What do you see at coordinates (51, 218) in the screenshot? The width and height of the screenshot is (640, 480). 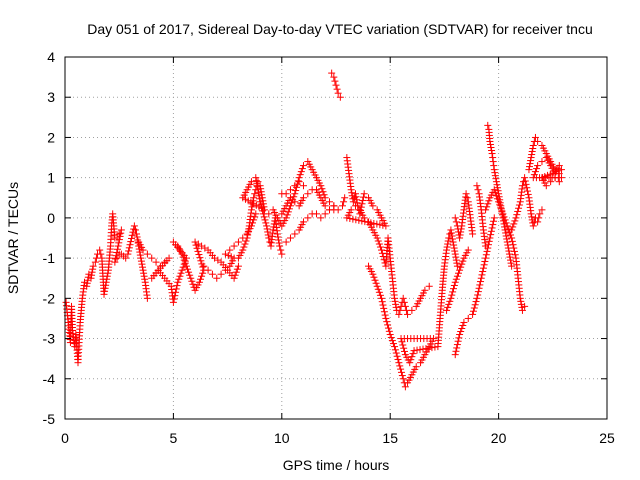 I see `y-tick-label: 0` at bounding box center [51, 218].